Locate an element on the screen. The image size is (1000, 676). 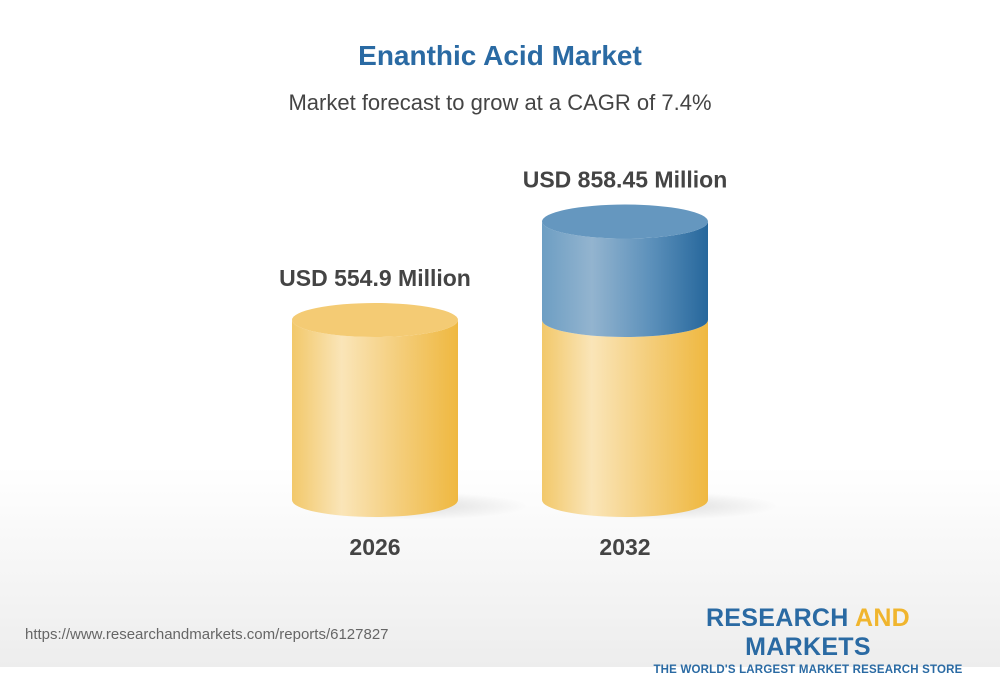
data-label-2032: USD 858.45 Million is located at coordinates (625, 180).